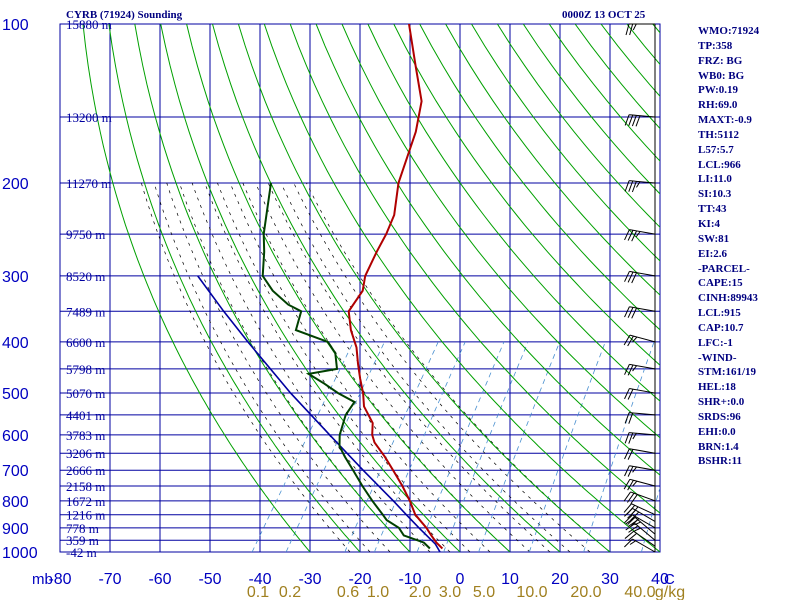 This screenshot has width=800, height=600. I want to click on index-item: -WIND-, so click(717, 357).